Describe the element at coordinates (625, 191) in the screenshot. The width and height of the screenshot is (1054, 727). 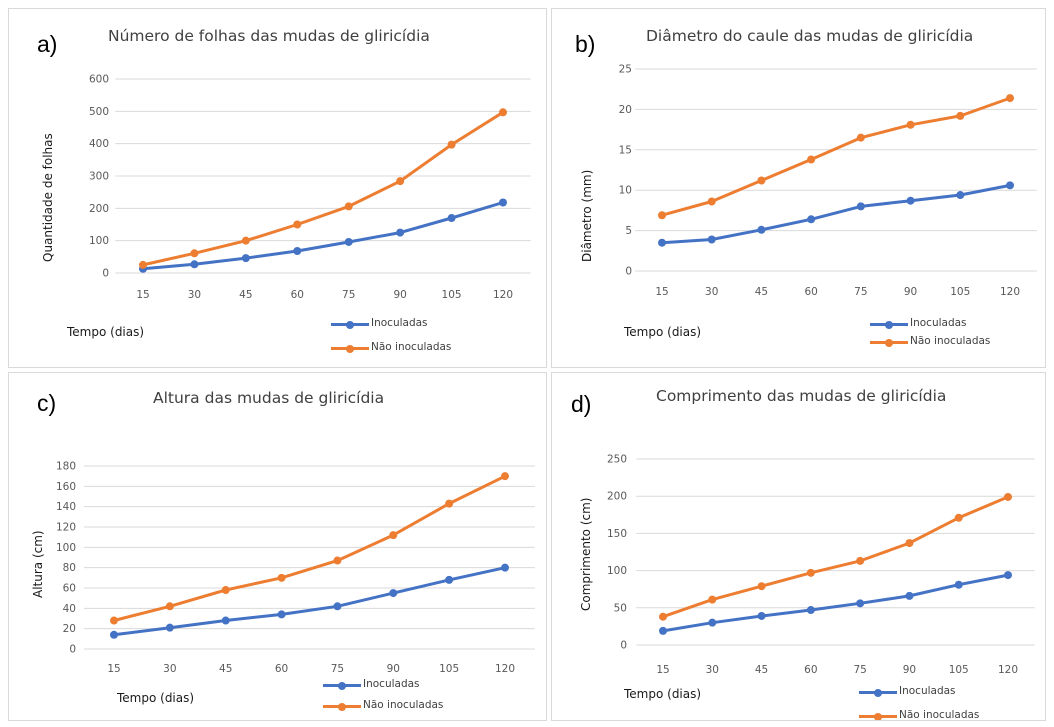
I see `y-tick-label: 10` at that location.